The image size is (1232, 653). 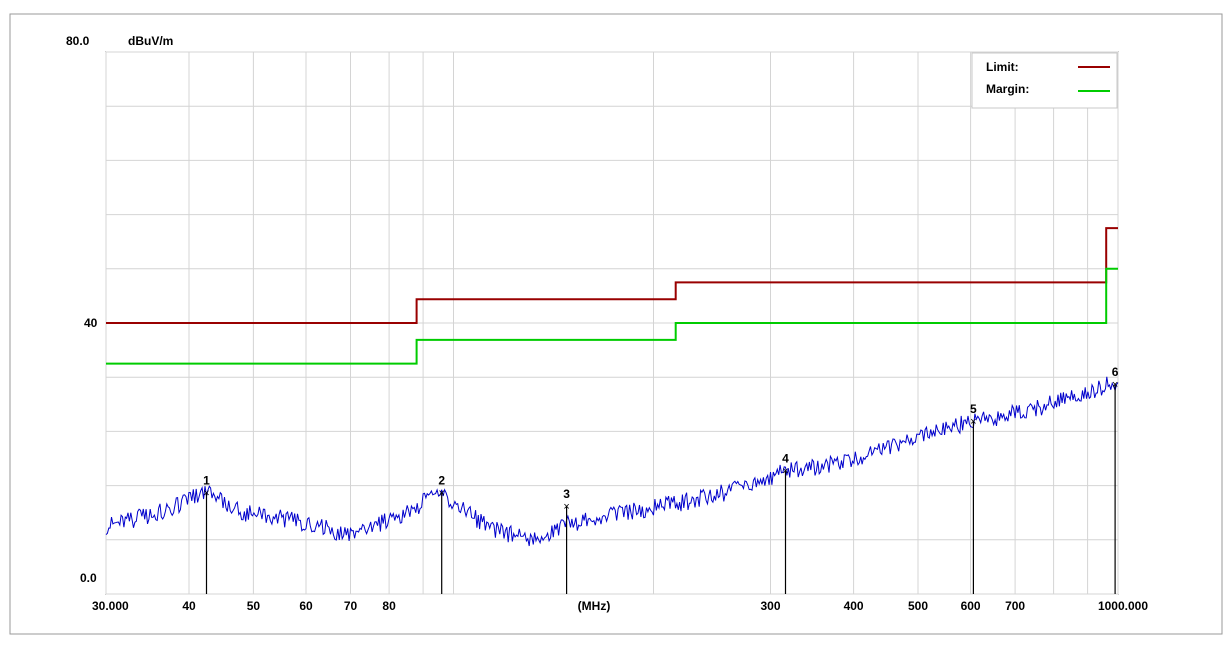 What do you see at coordinates (1123, 606) in the screenshot?
I see `x-tick-label: 1000.000` at bounding box center [1123, 606].